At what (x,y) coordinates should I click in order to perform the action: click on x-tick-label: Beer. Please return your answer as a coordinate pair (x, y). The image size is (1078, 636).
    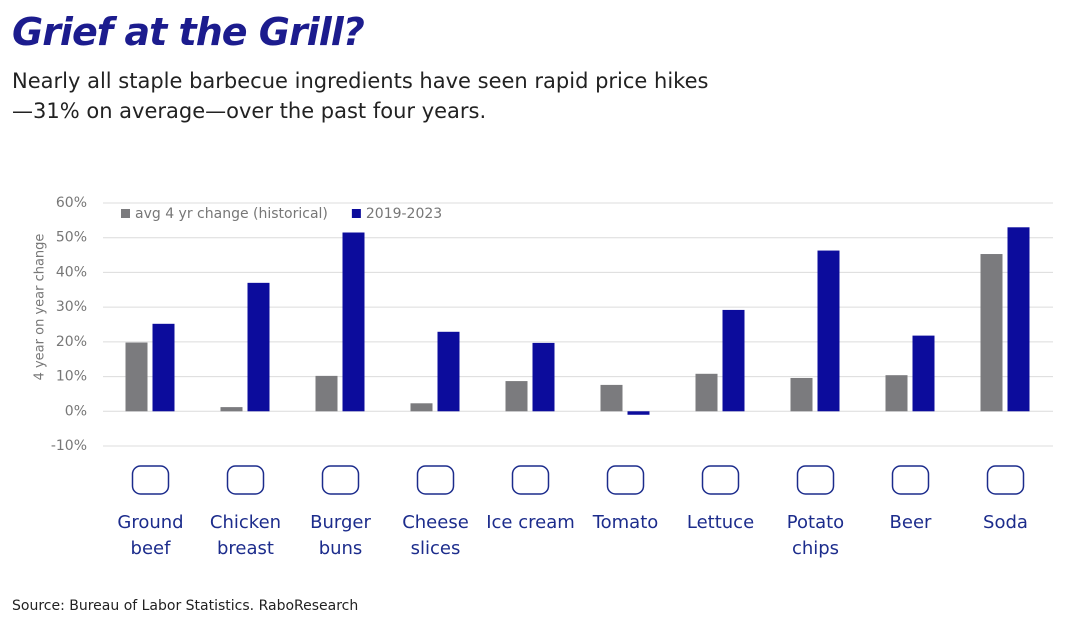
    Looking at the image, I should click on (910, 522).